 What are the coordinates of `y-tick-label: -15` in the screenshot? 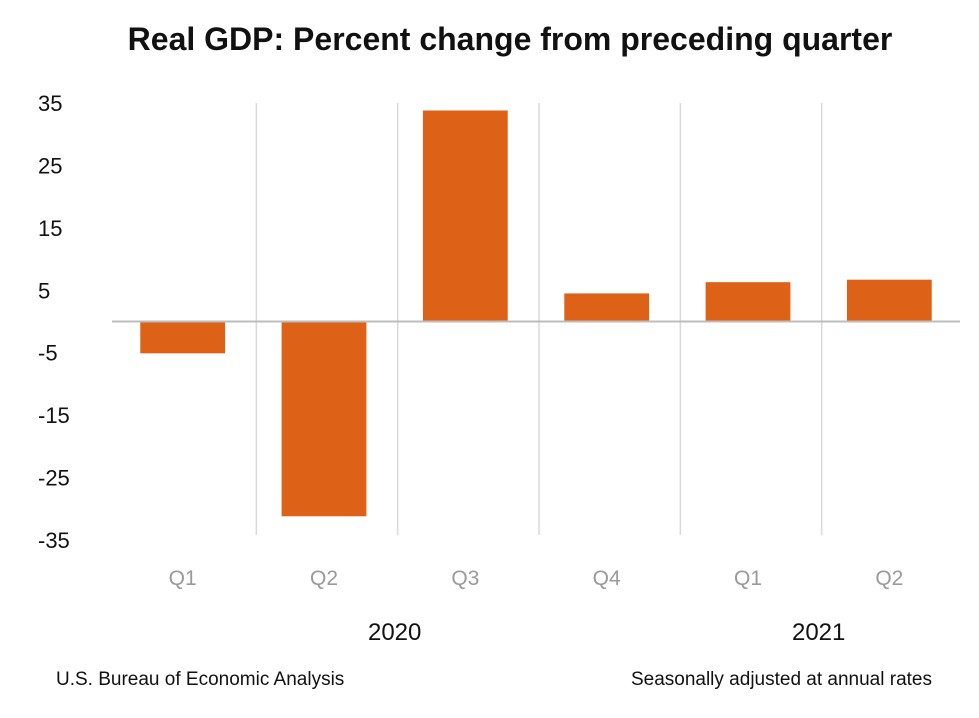 It's located at (54, 415).